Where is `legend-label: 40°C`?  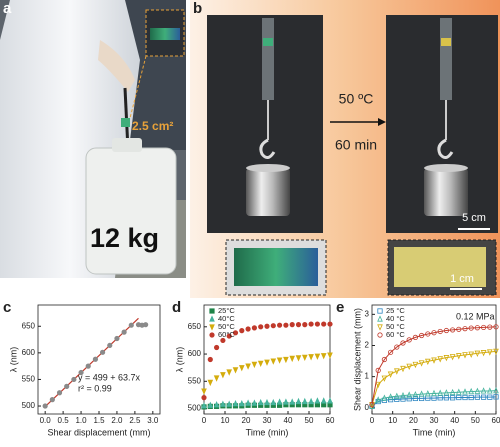 legend-label: 40°C is located at coordinates (226, 318).